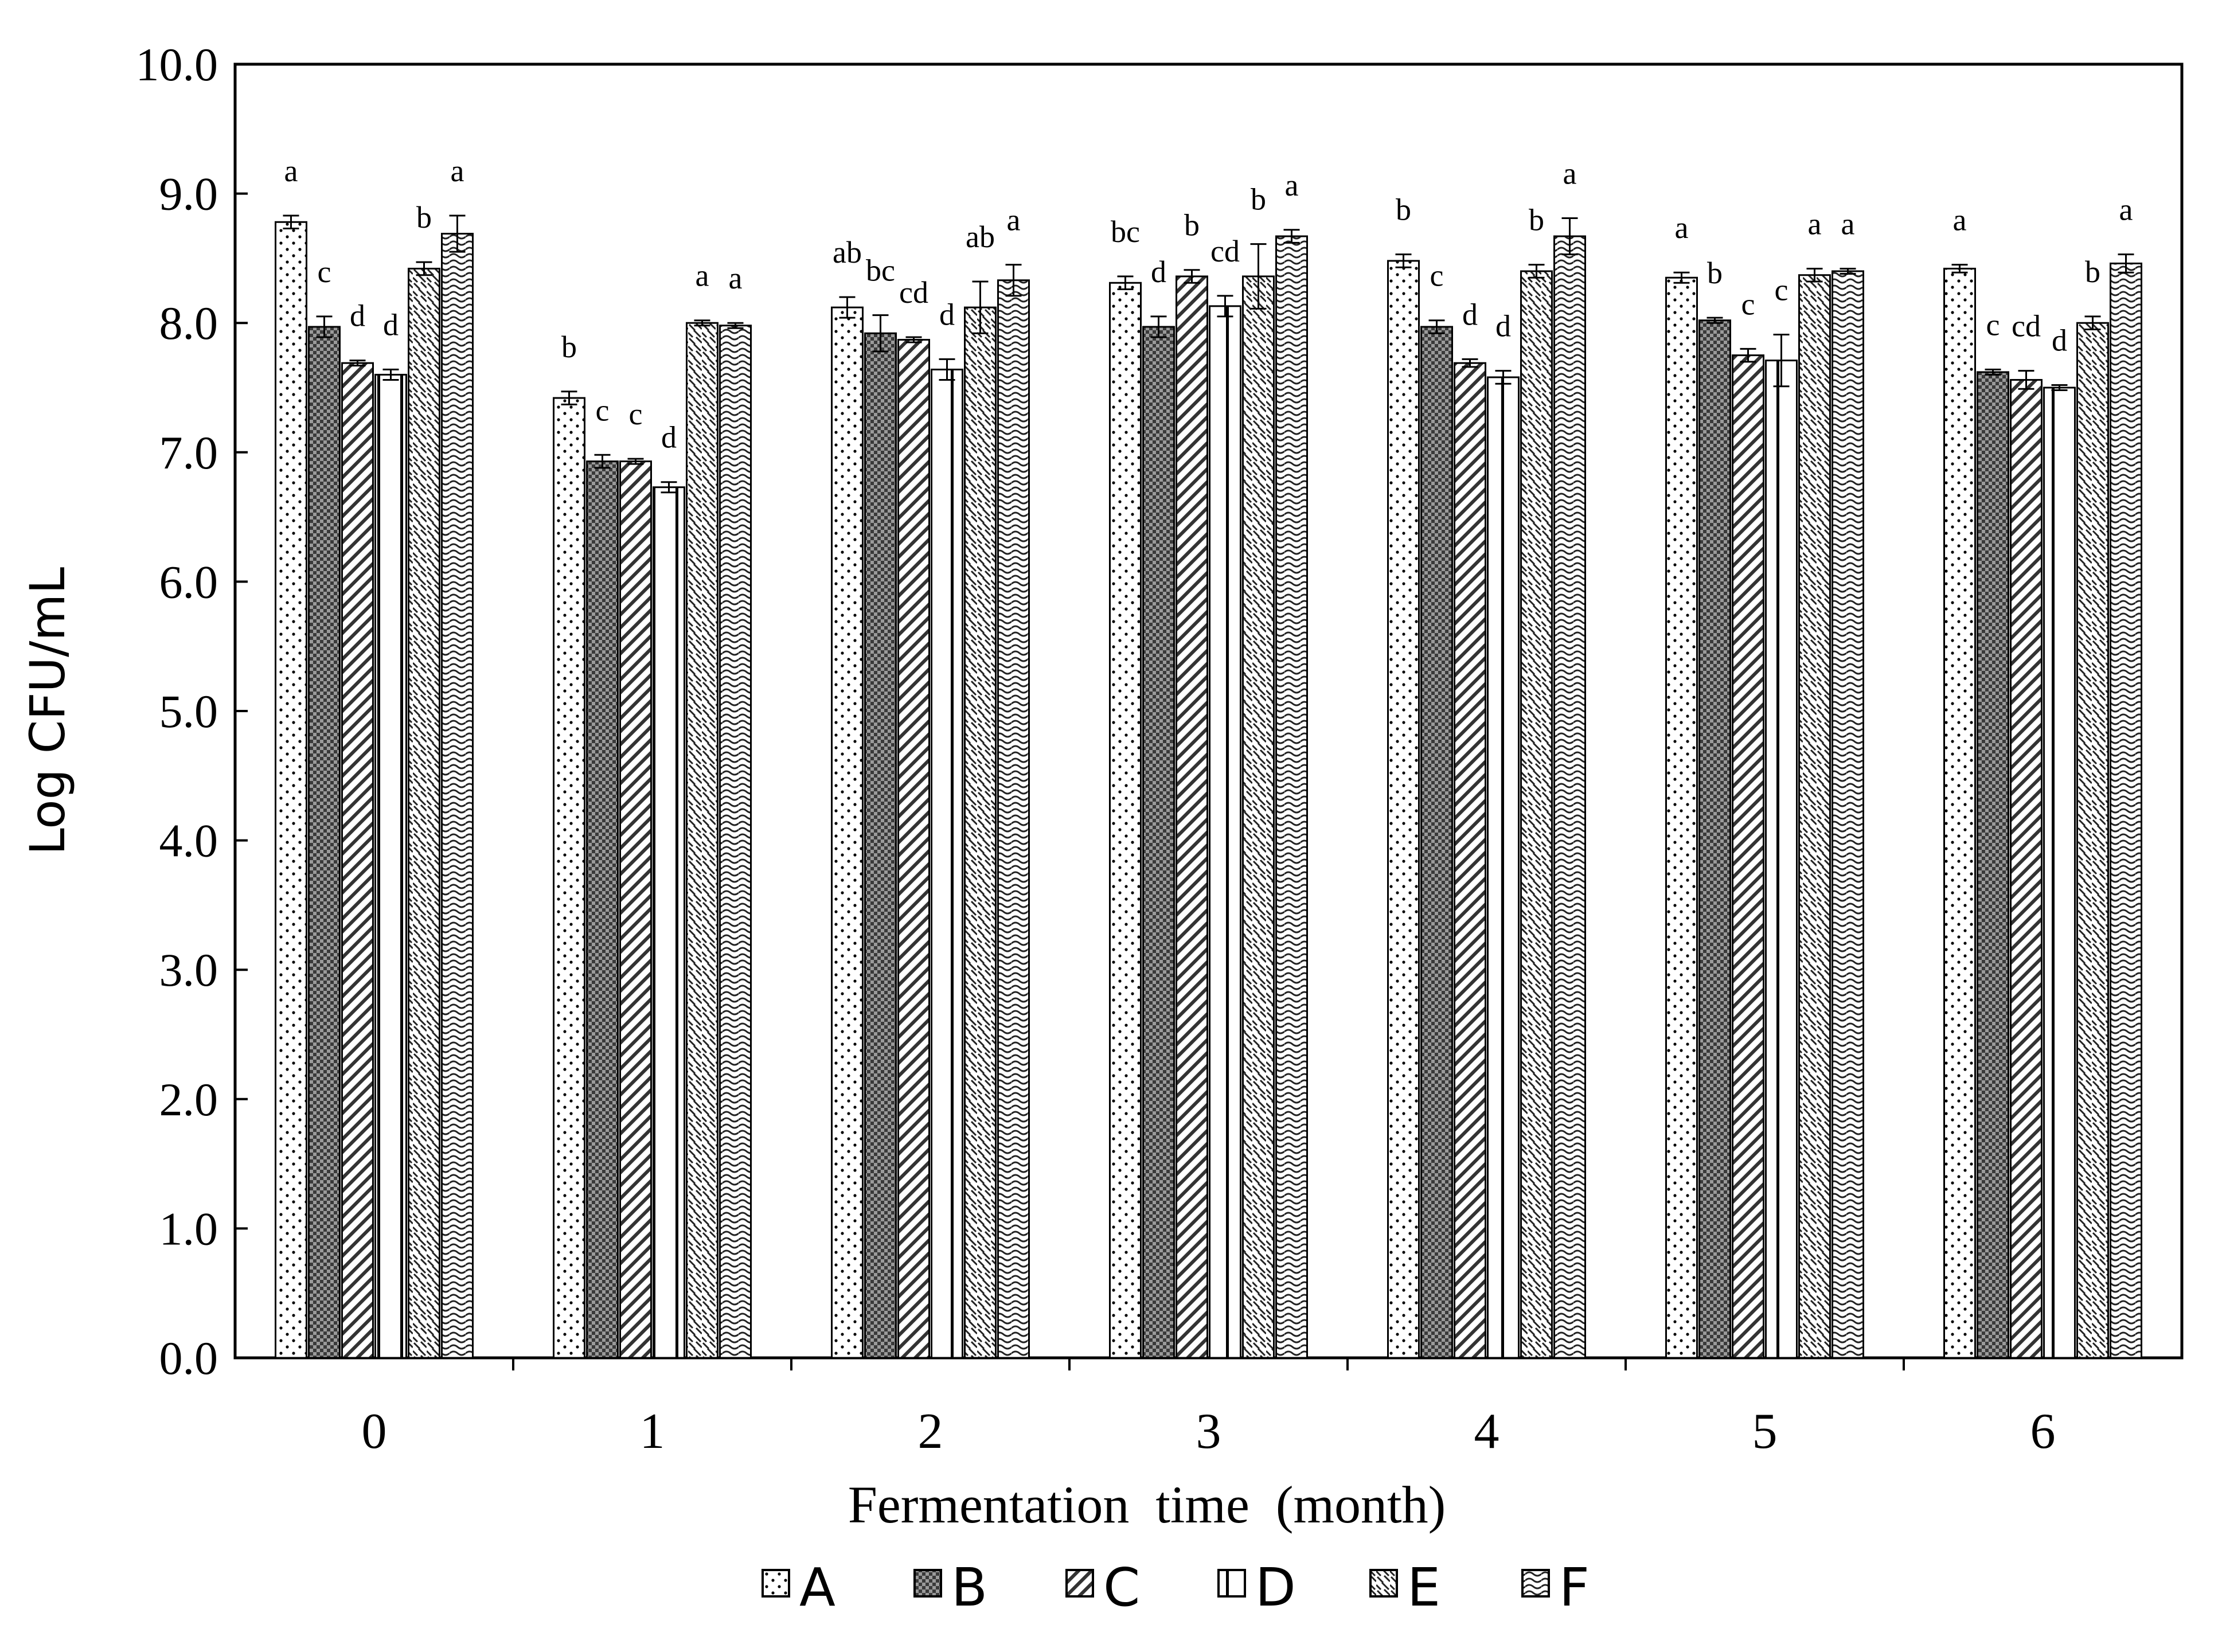 Image resolution: width=2222 pixels, height=1652 pixels. Describe the element at coordinates (2043, 1431) in the screenshot. I see `x-tick-label: 6` at that location.